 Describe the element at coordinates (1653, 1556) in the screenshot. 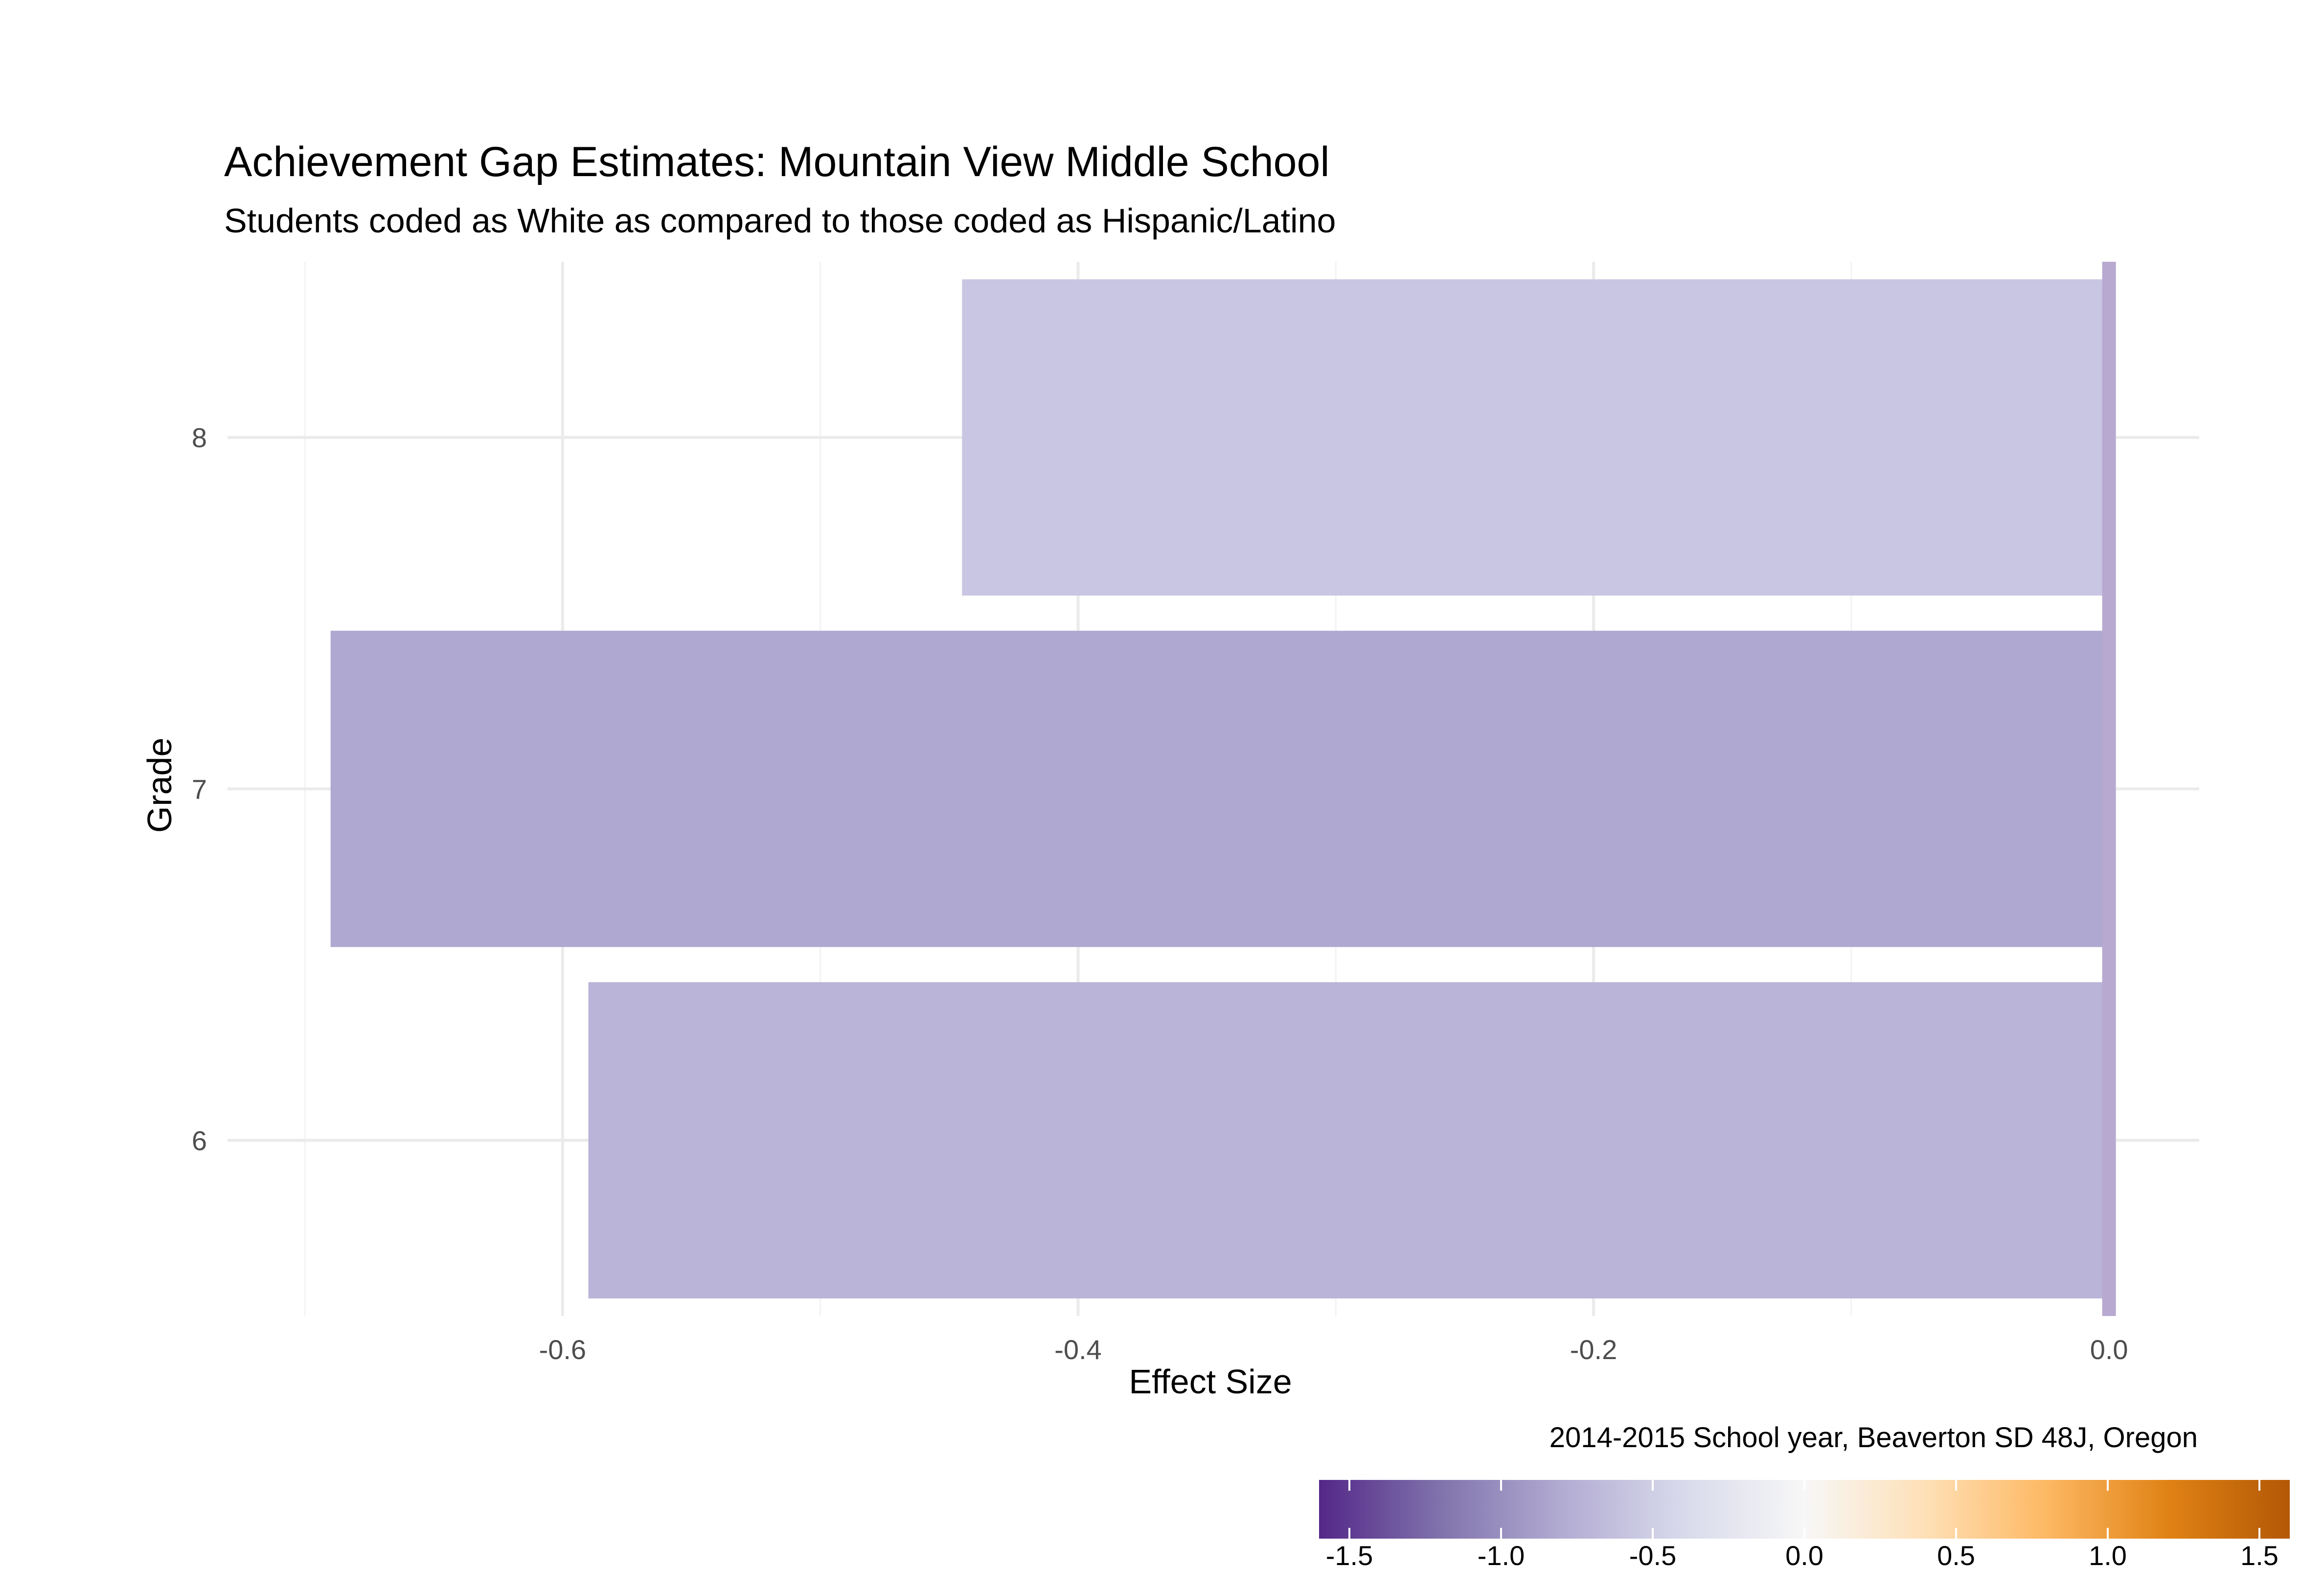

I see `legend-tick-label: -0.5` at that location.